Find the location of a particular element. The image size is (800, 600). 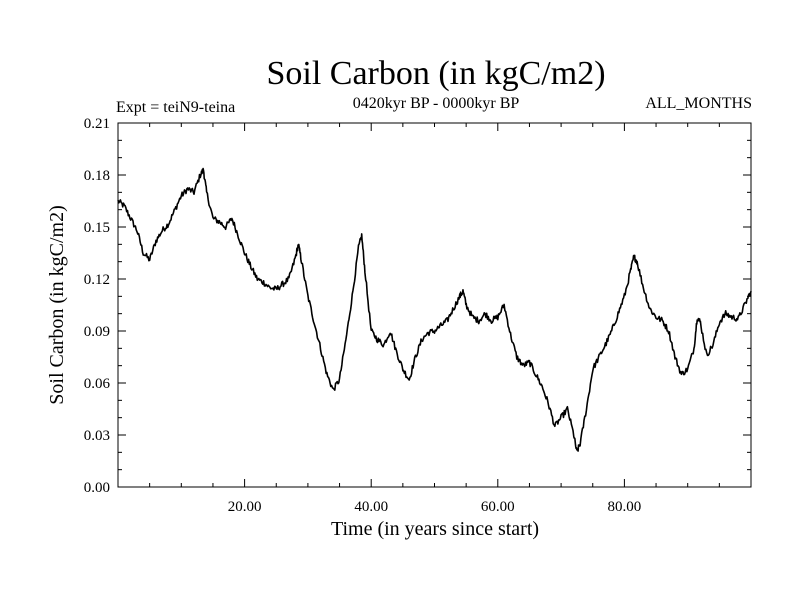

y-tick-label: 0.18 is located at coordinates (97, 176).